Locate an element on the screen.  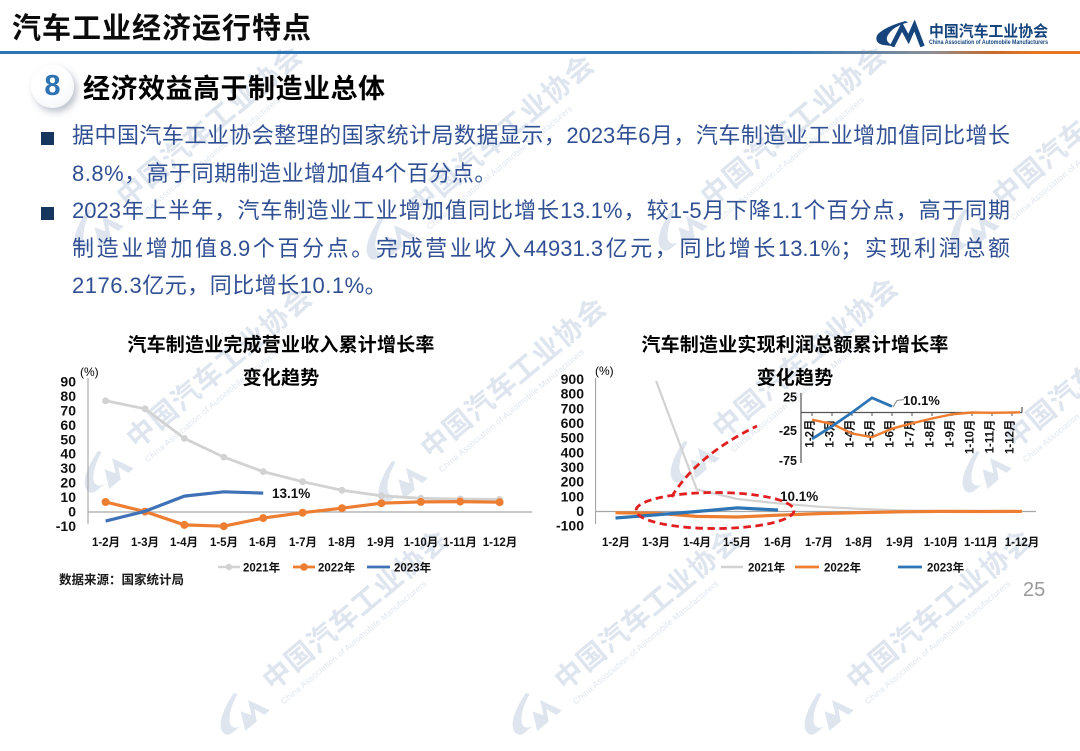
svg-text: 800 is located at coordinates (573, 394).